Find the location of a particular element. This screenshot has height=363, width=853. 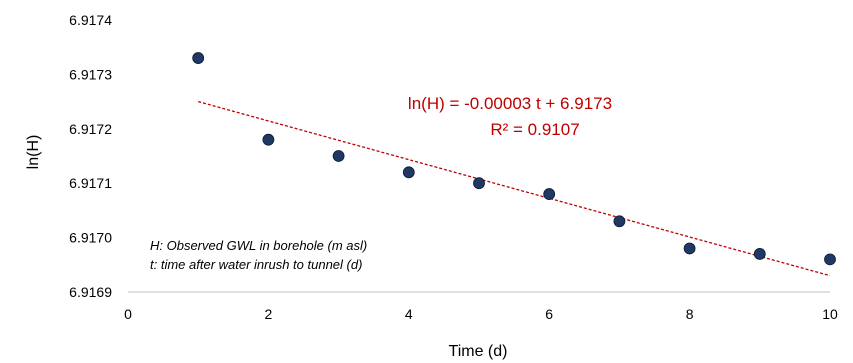

x-tick-label: 8 is located at coordinates (690, 314).